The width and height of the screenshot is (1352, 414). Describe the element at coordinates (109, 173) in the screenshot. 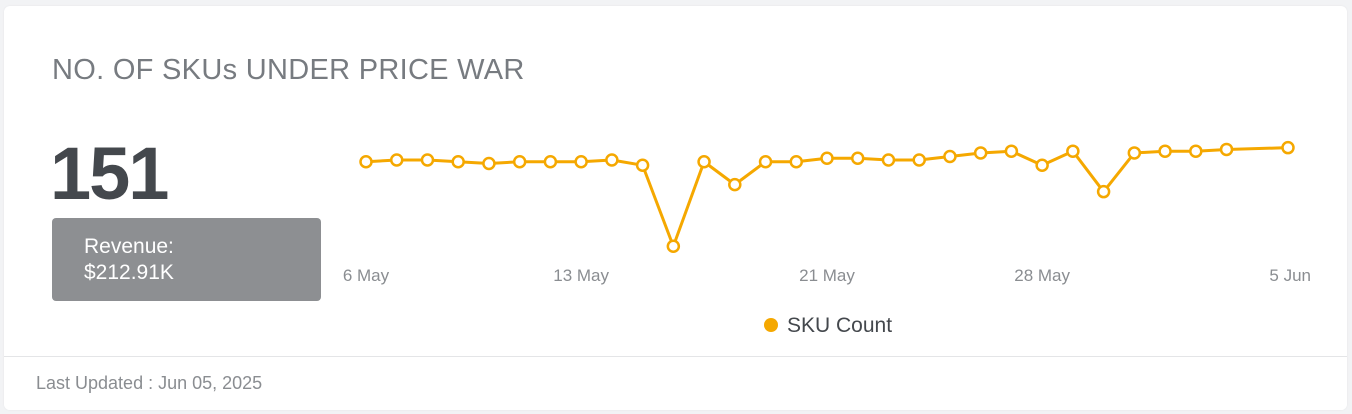

I see `sku-count-value: 151` at that location.